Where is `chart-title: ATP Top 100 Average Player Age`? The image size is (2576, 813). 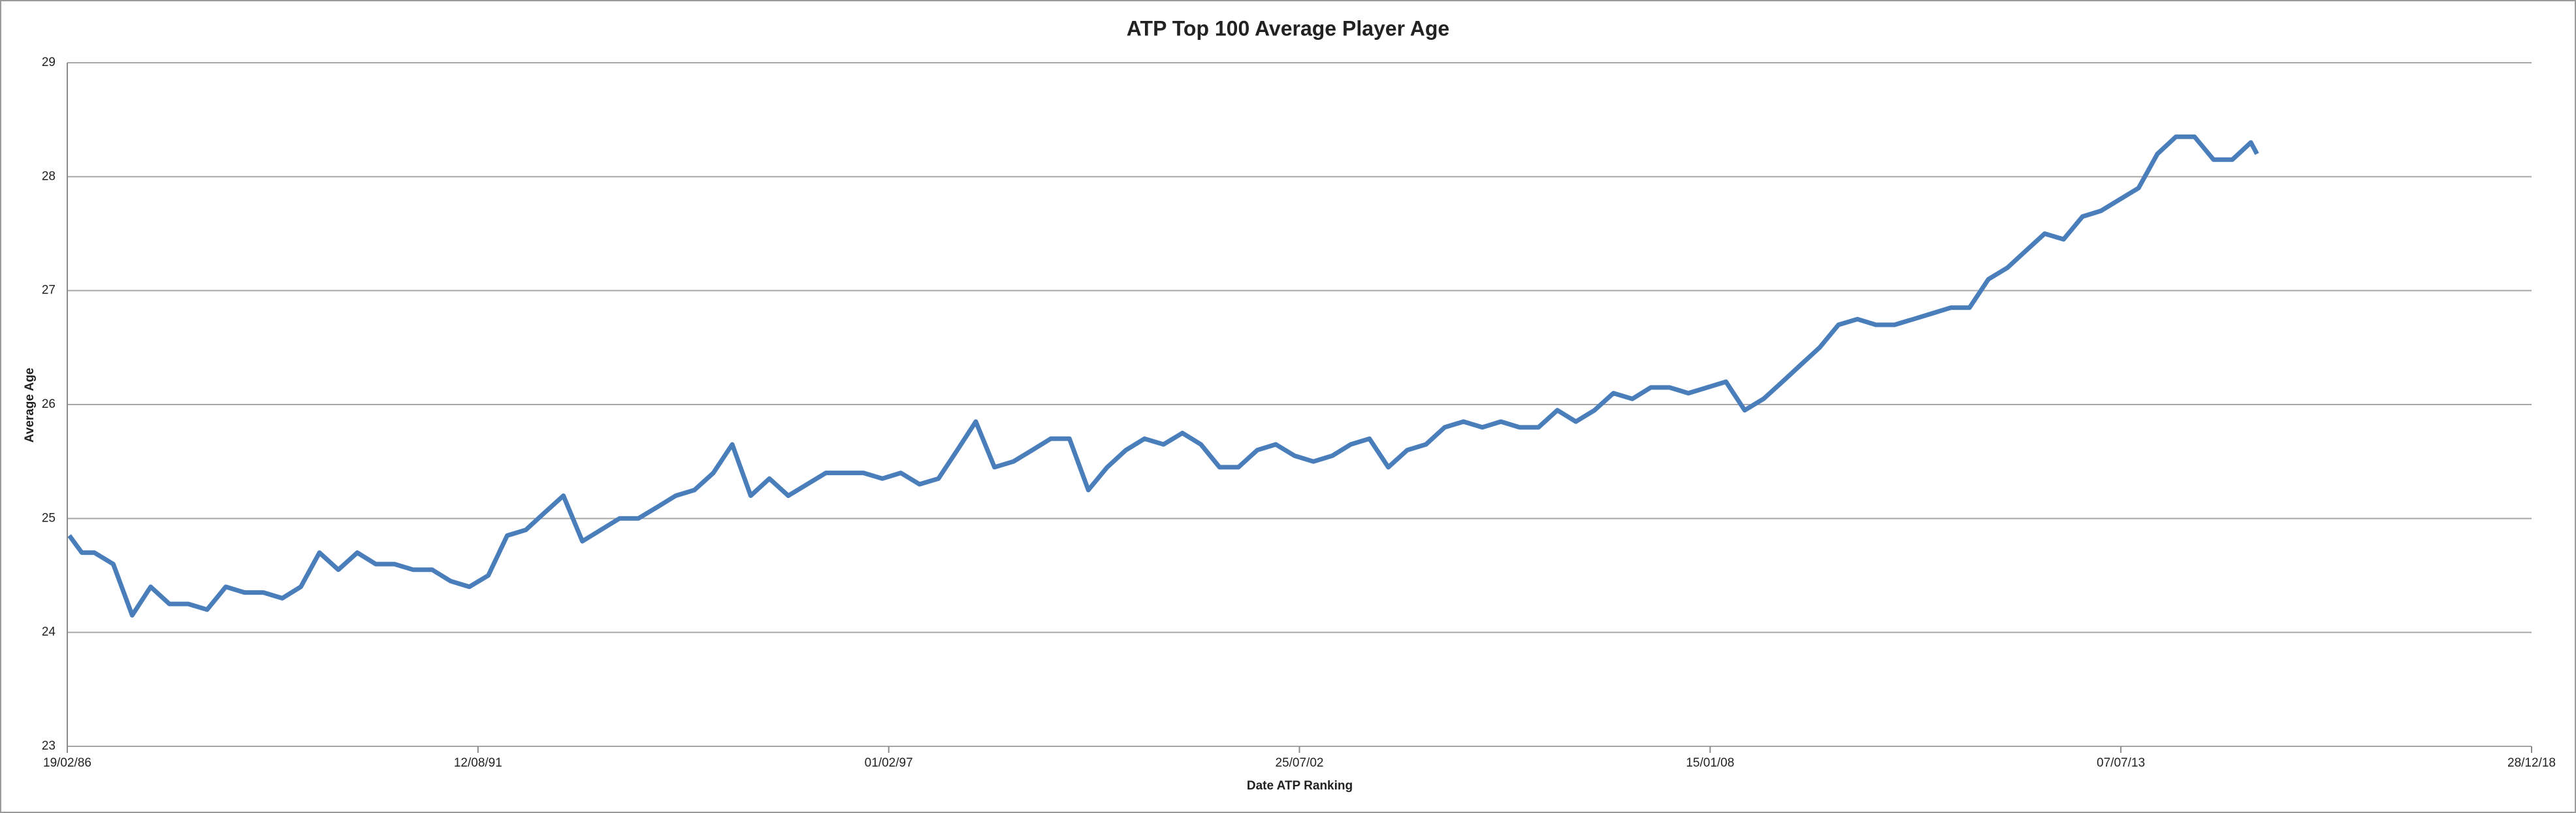 chart-title: ATP Top 100 Average Player Age is located at coordinates (1288, 28).